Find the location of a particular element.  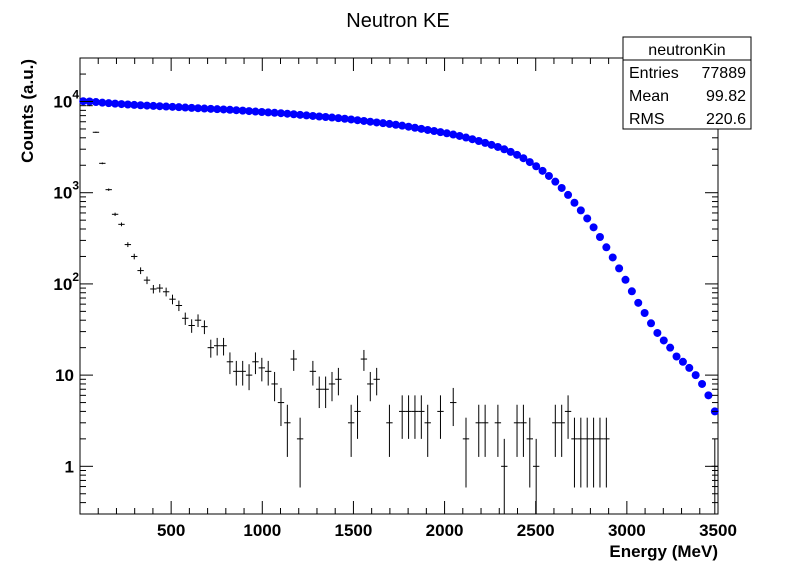

stats-box-frame is located at coordinates (687, 83).